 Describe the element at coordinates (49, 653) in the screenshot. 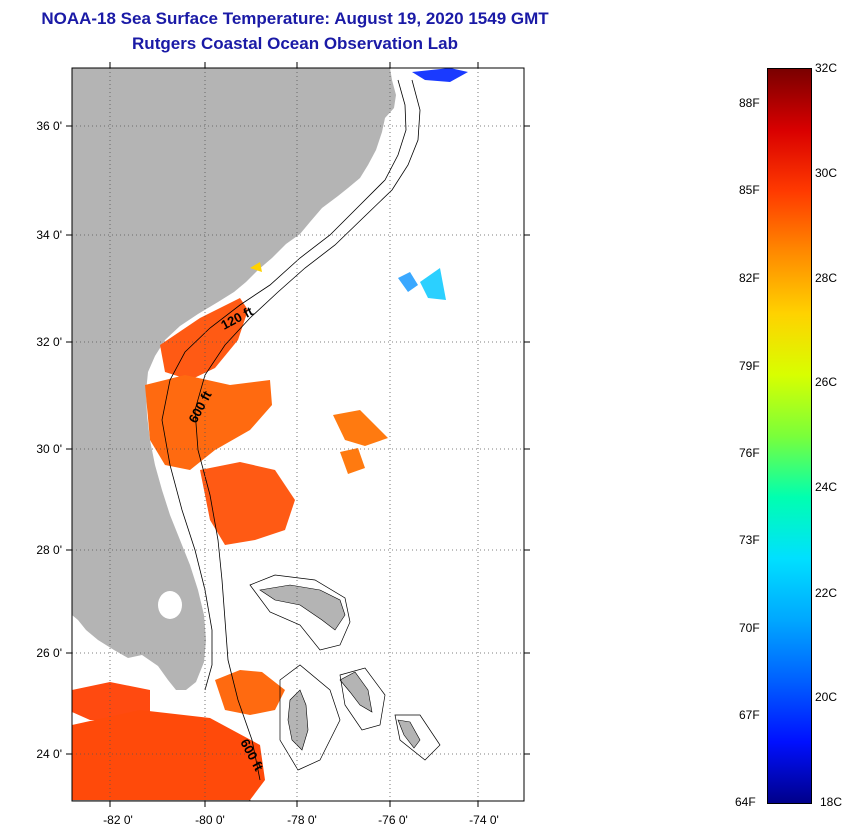

I see `lat-label: 26 0'` at that location.